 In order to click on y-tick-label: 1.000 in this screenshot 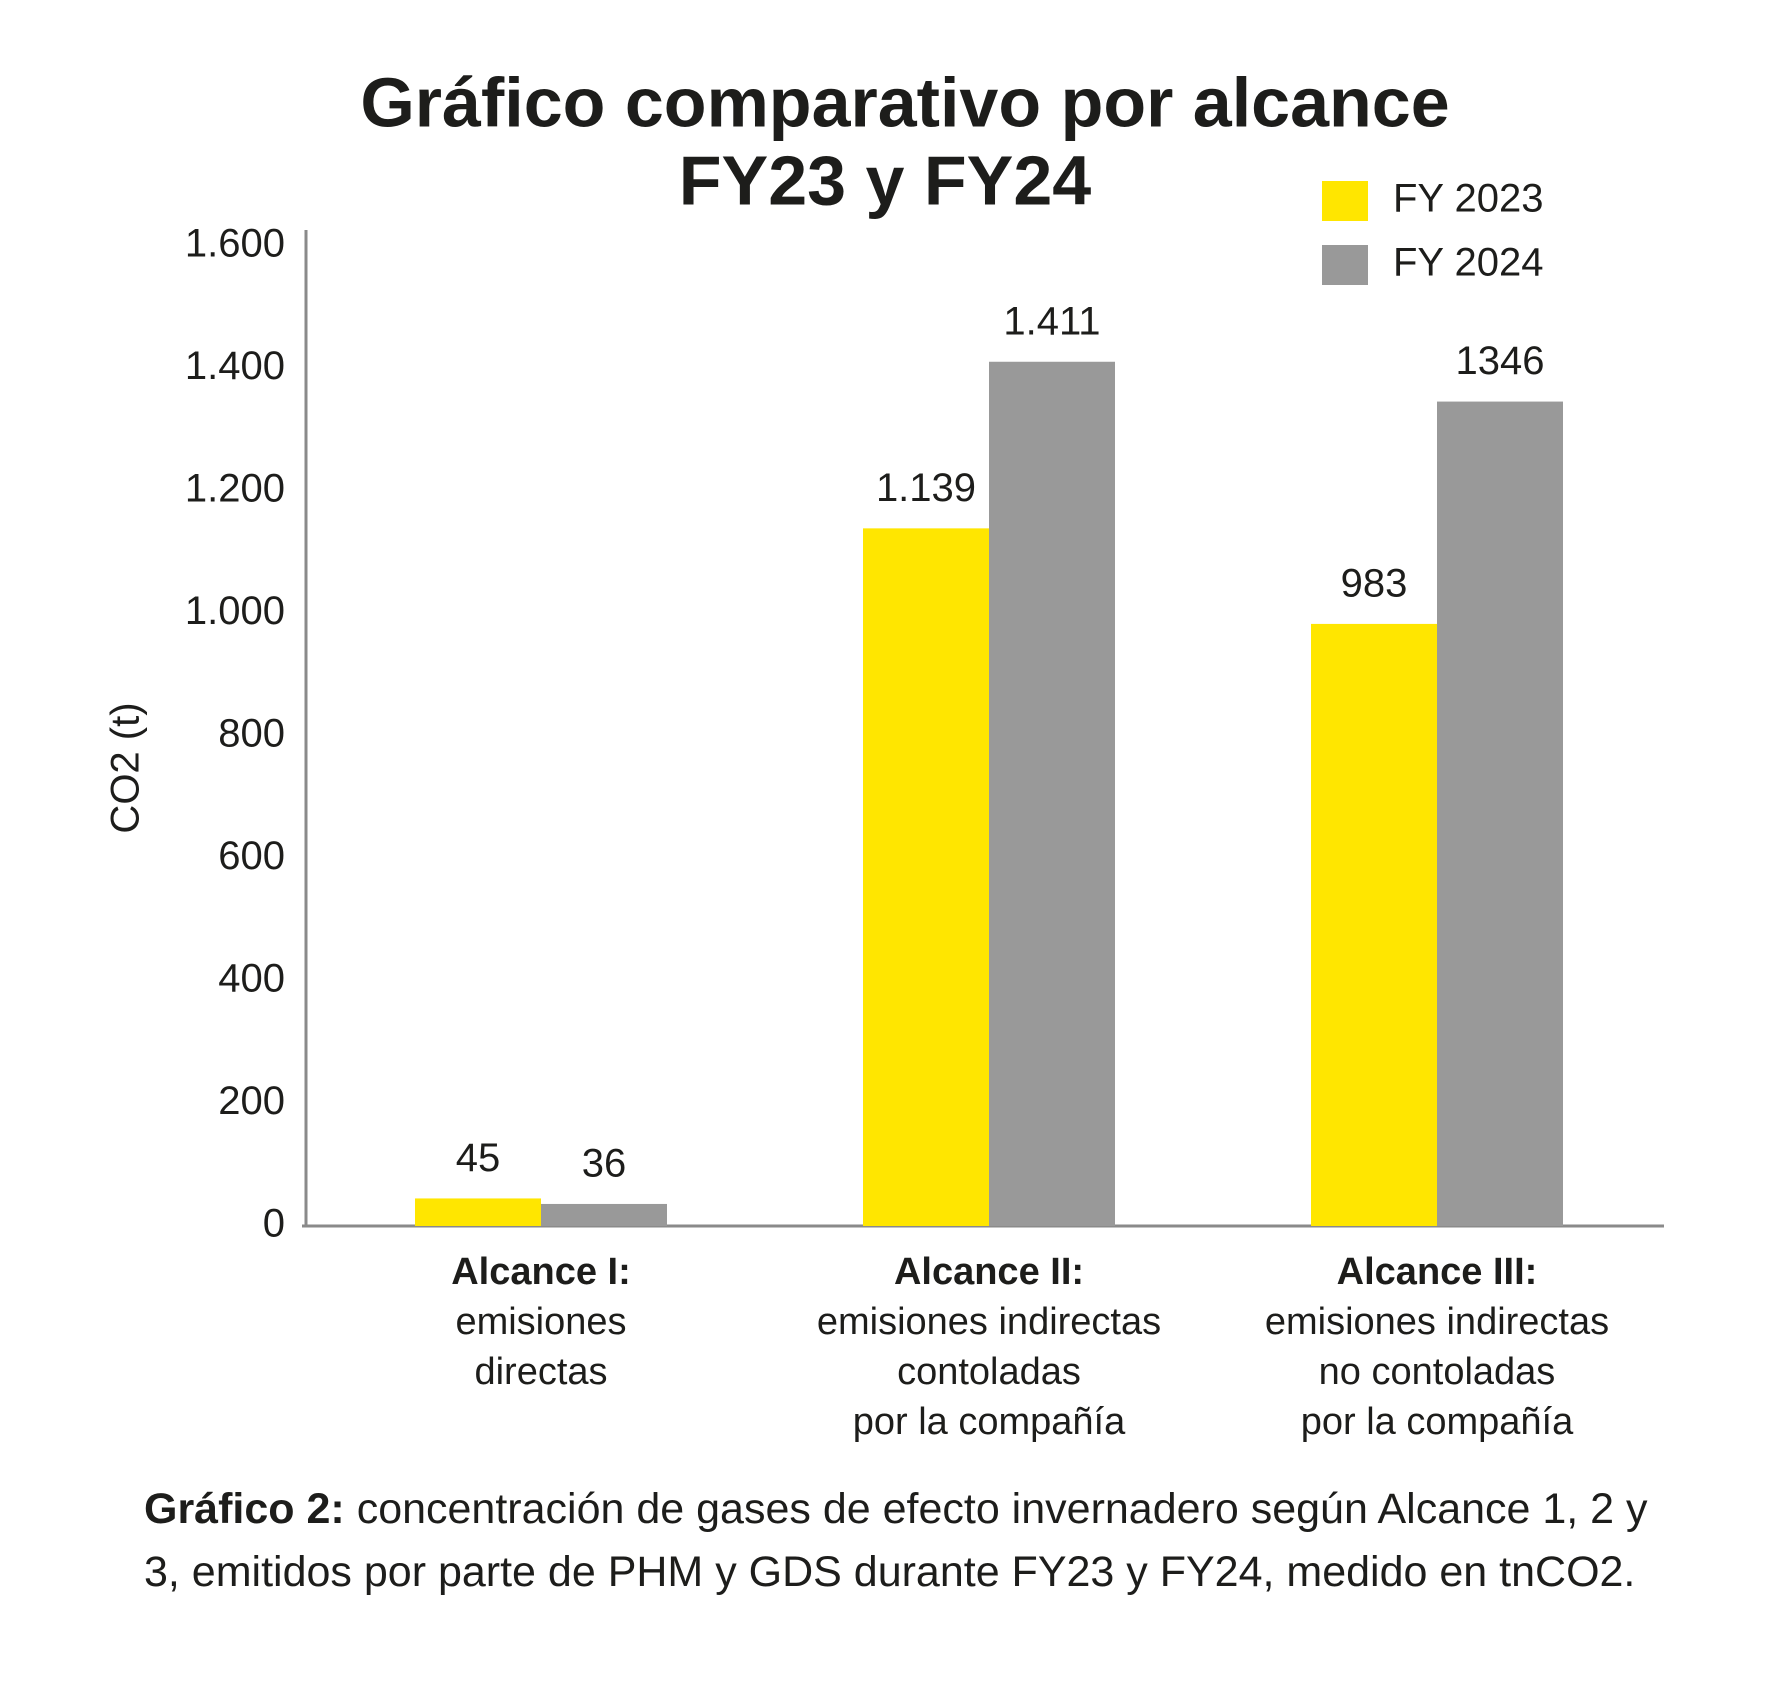, I will do `click(235, 611)`.